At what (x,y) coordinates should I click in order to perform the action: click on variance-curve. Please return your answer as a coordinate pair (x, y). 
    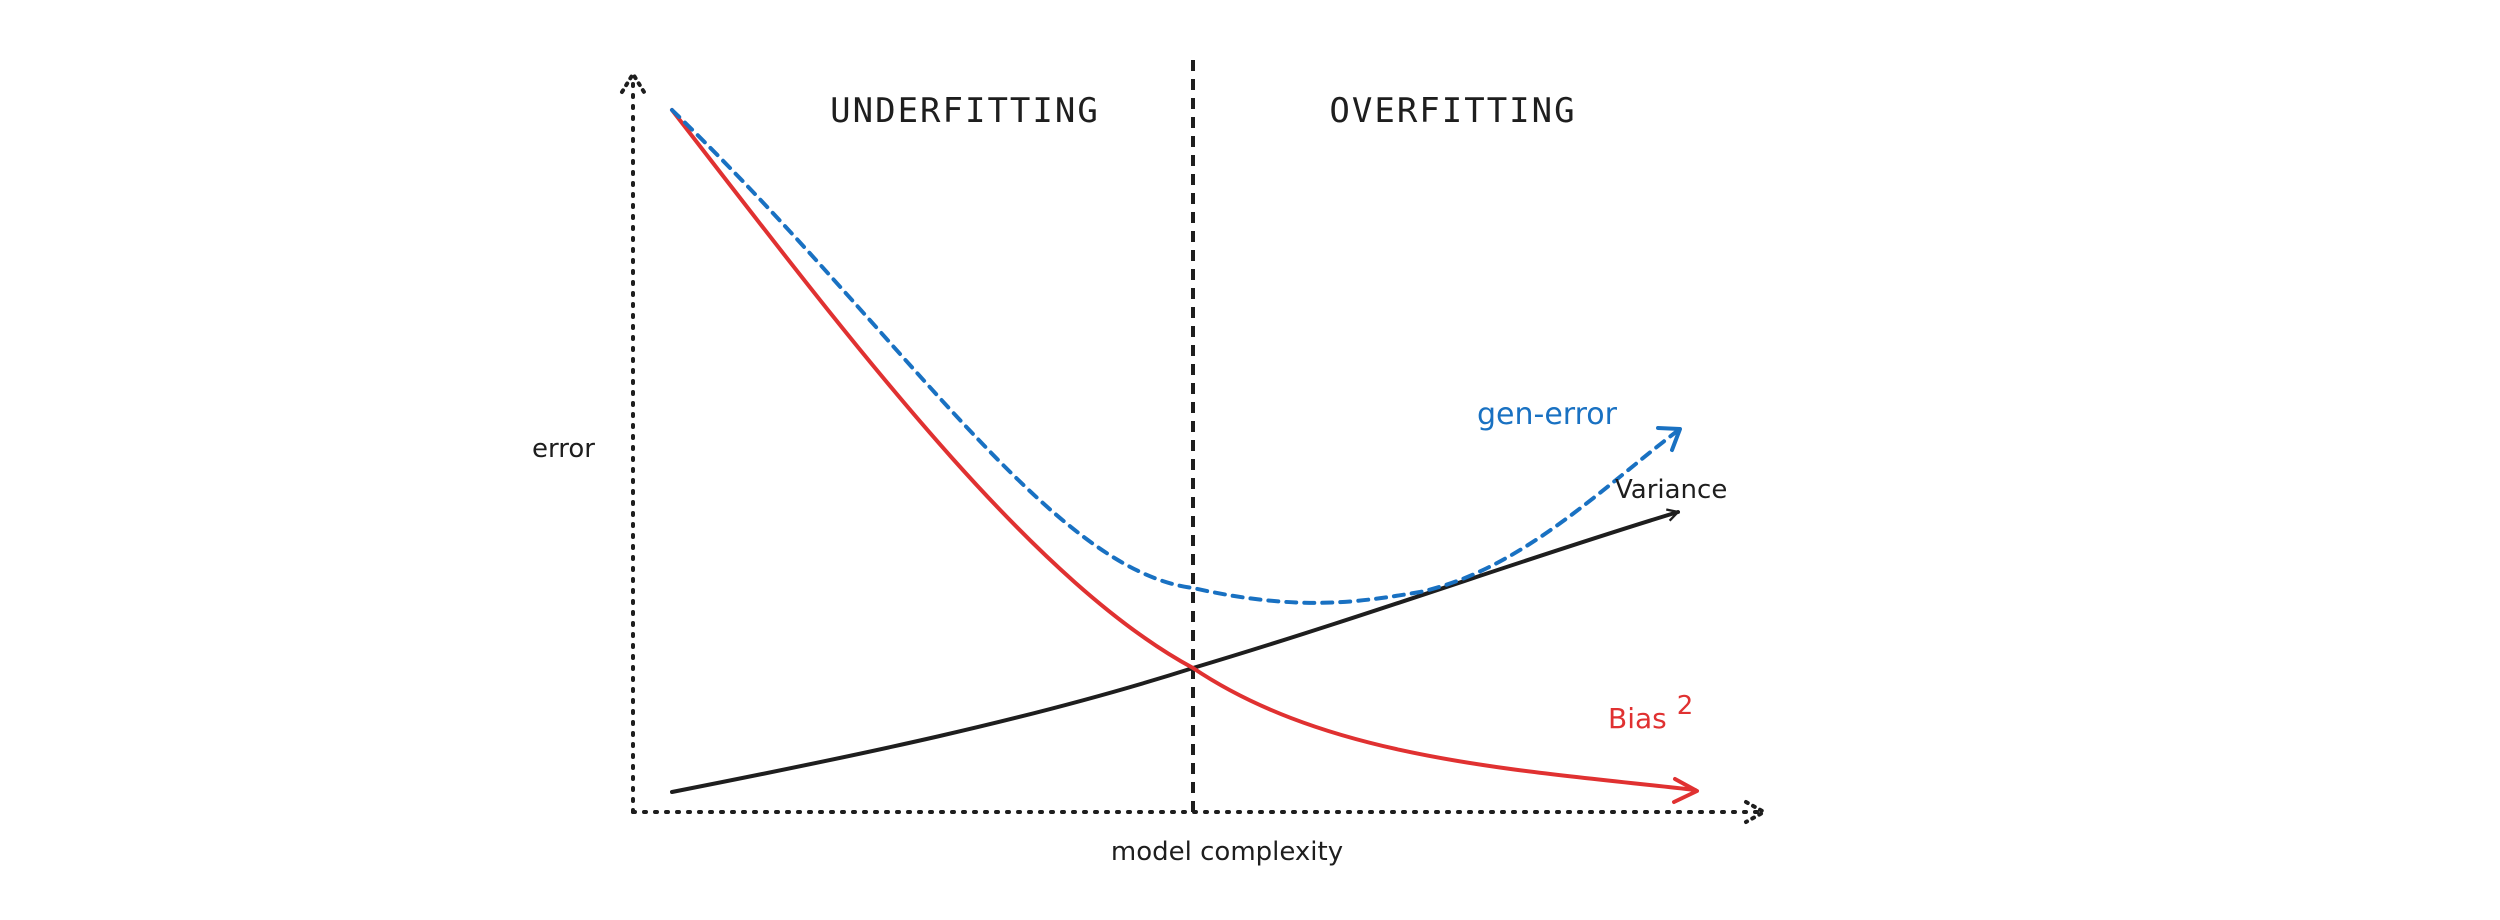
    Looking at the image, I should click on (1174, 653).